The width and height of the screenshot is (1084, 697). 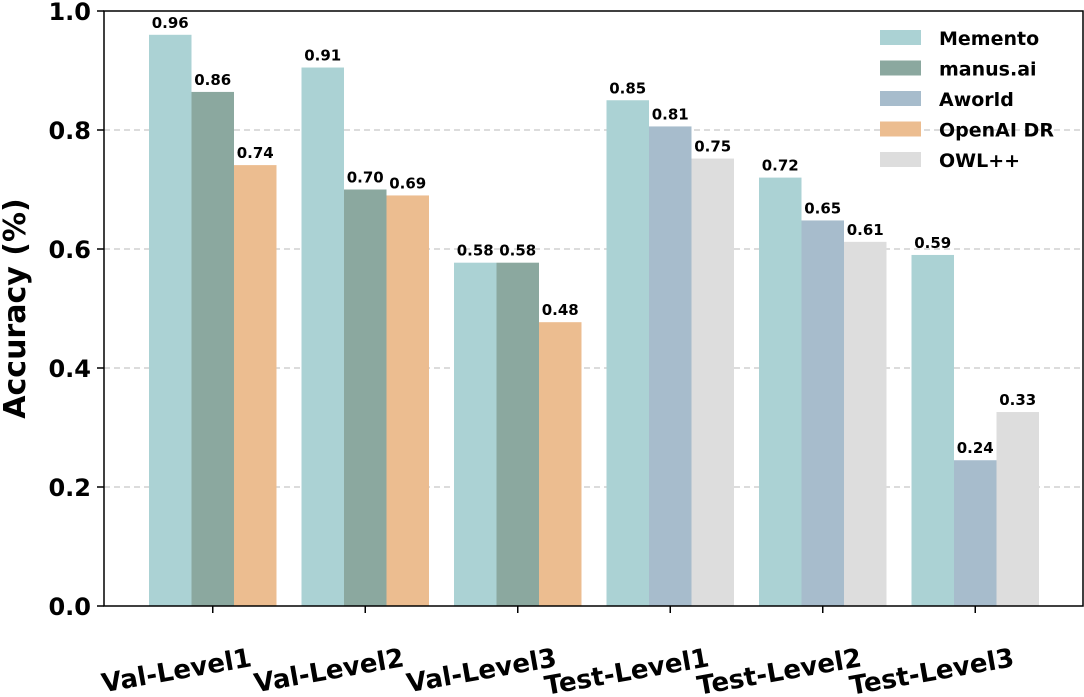 I want to click on x-tick-label: Test-Level3, so click(x=931, y=670).